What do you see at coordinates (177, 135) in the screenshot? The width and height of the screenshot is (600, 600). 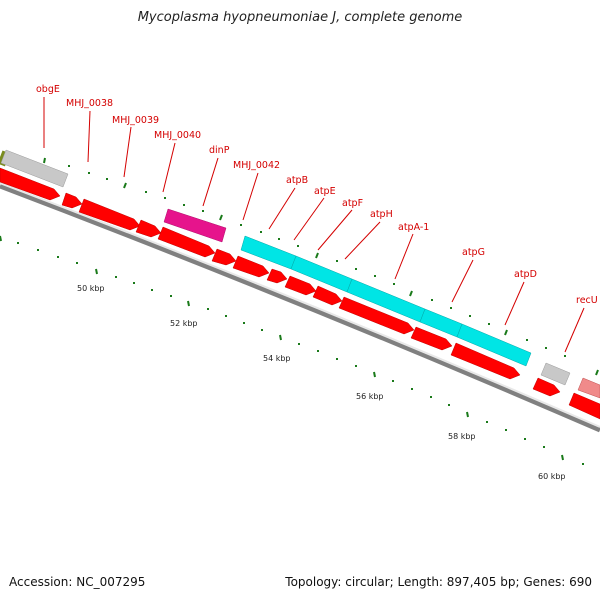 I see `gene-label-mhj-0040: MHJ_0040` at bounding box center [177, 135].